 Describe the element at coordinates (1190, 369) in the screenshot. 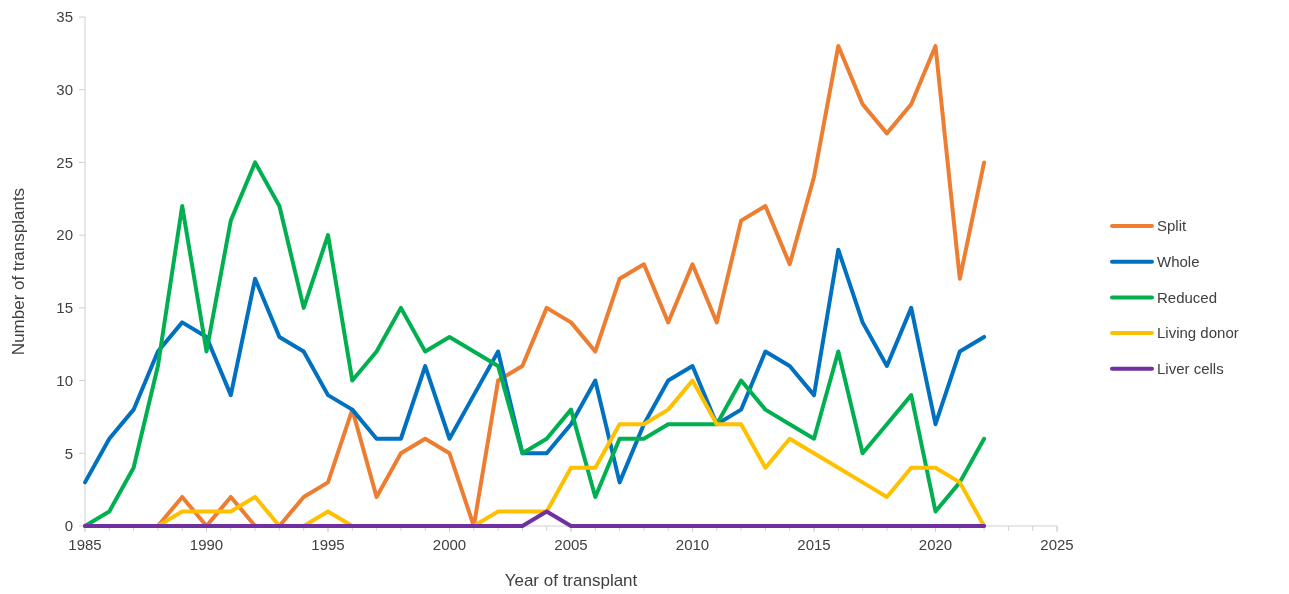

I see `legend-label: Liver cells` at that location.